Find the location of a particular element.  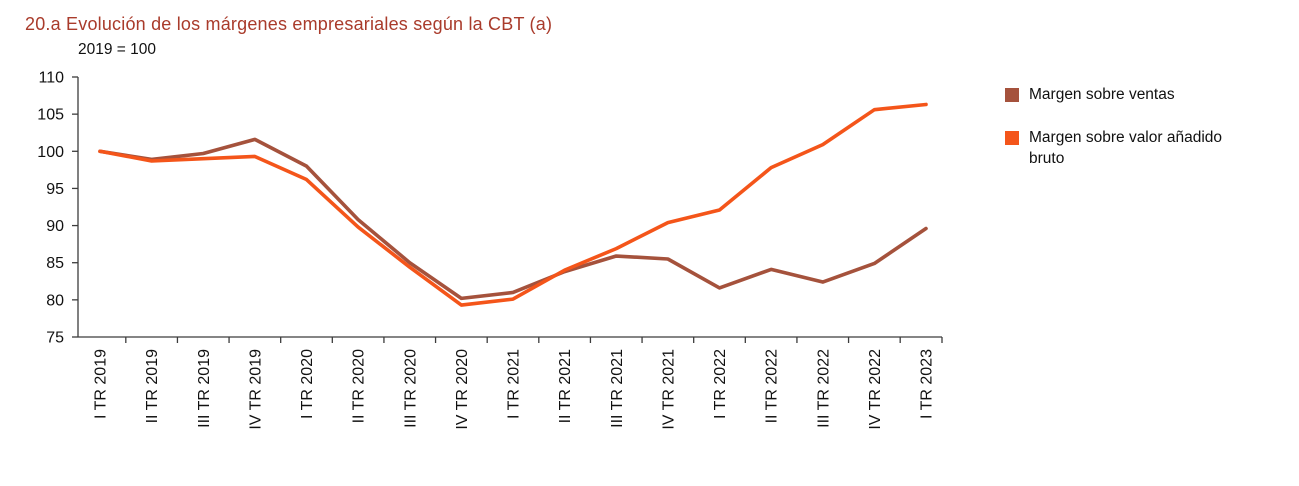

x-axis-label: I TR 2021 is located at coordinates (514, 384).